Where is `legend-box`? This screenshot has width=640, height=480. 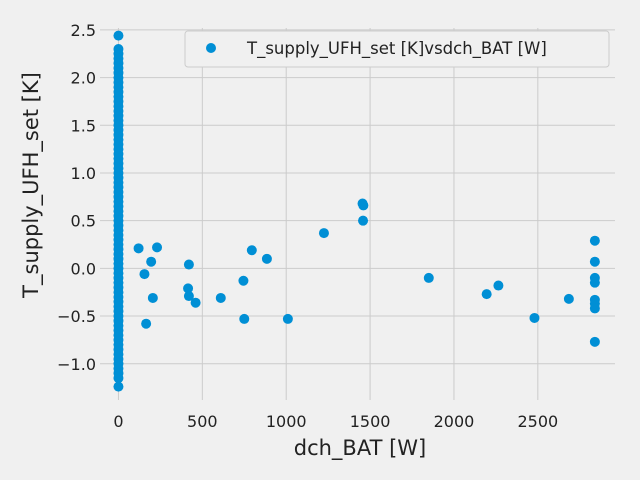 legend-box is located at coordinates (397, 49).